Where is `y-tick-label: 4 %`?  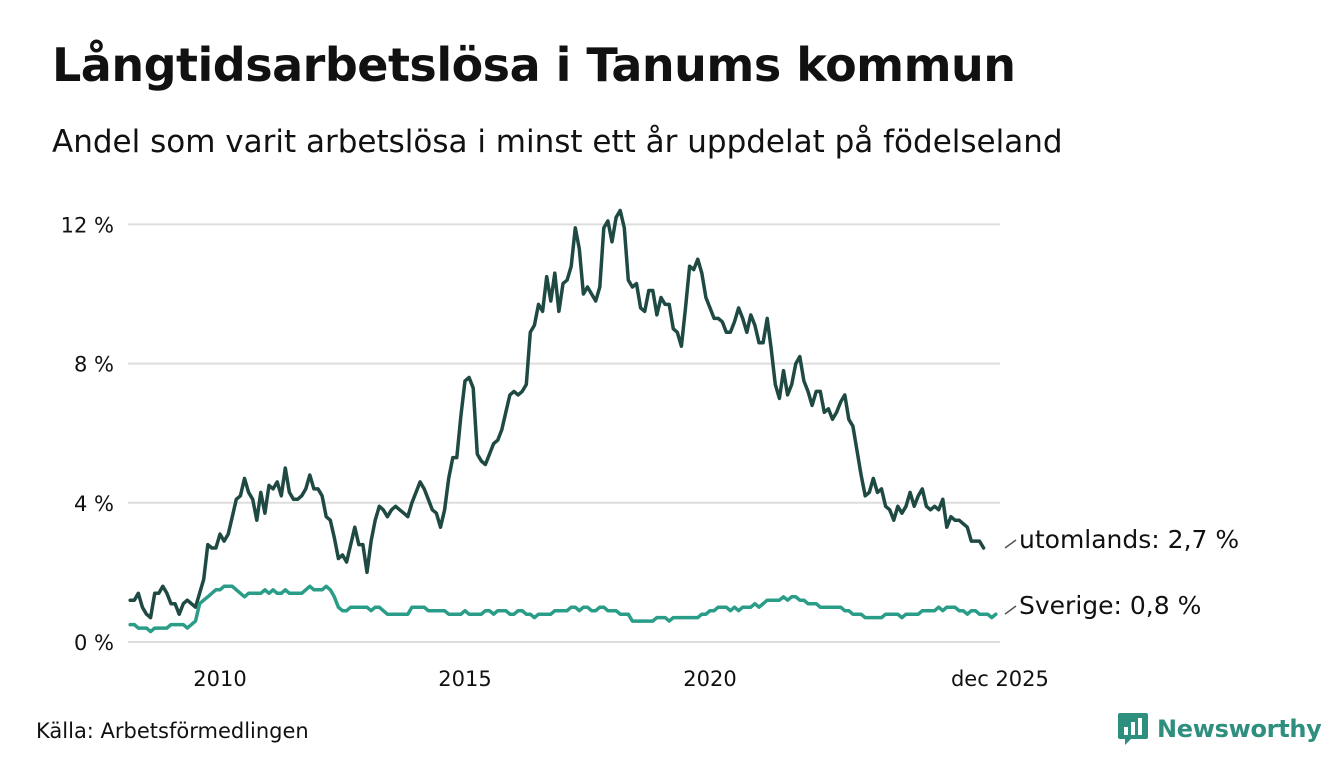
y-tick-label: 4 % is located at coordinates (94, 504).